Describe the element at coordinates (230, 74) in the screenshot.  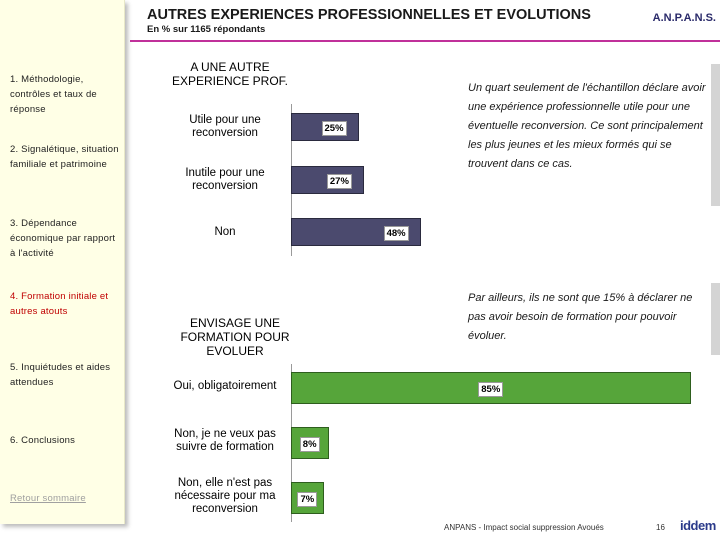
I see `chart-title: A UNE AUTRE EXPERIENCE PROF.` at that location.